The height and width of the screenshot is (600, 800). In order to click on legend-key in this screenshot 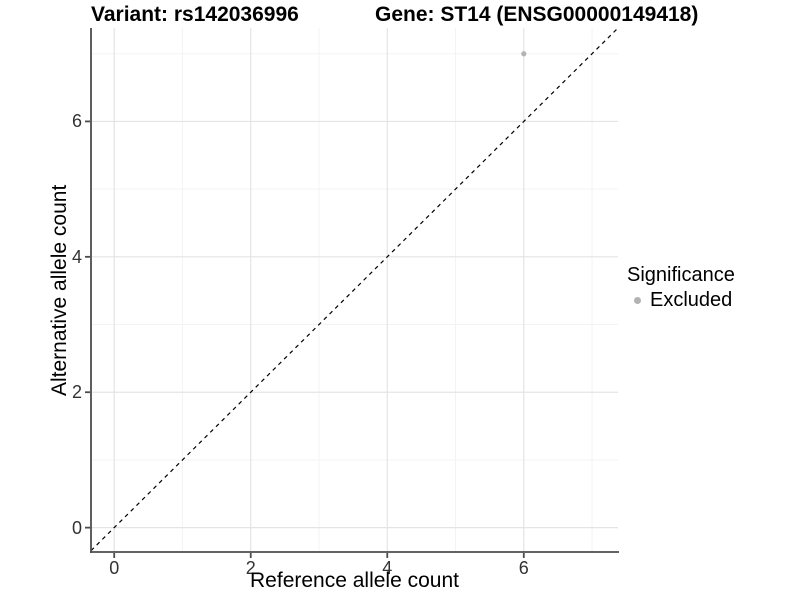, I will do `click(637, 301)`.